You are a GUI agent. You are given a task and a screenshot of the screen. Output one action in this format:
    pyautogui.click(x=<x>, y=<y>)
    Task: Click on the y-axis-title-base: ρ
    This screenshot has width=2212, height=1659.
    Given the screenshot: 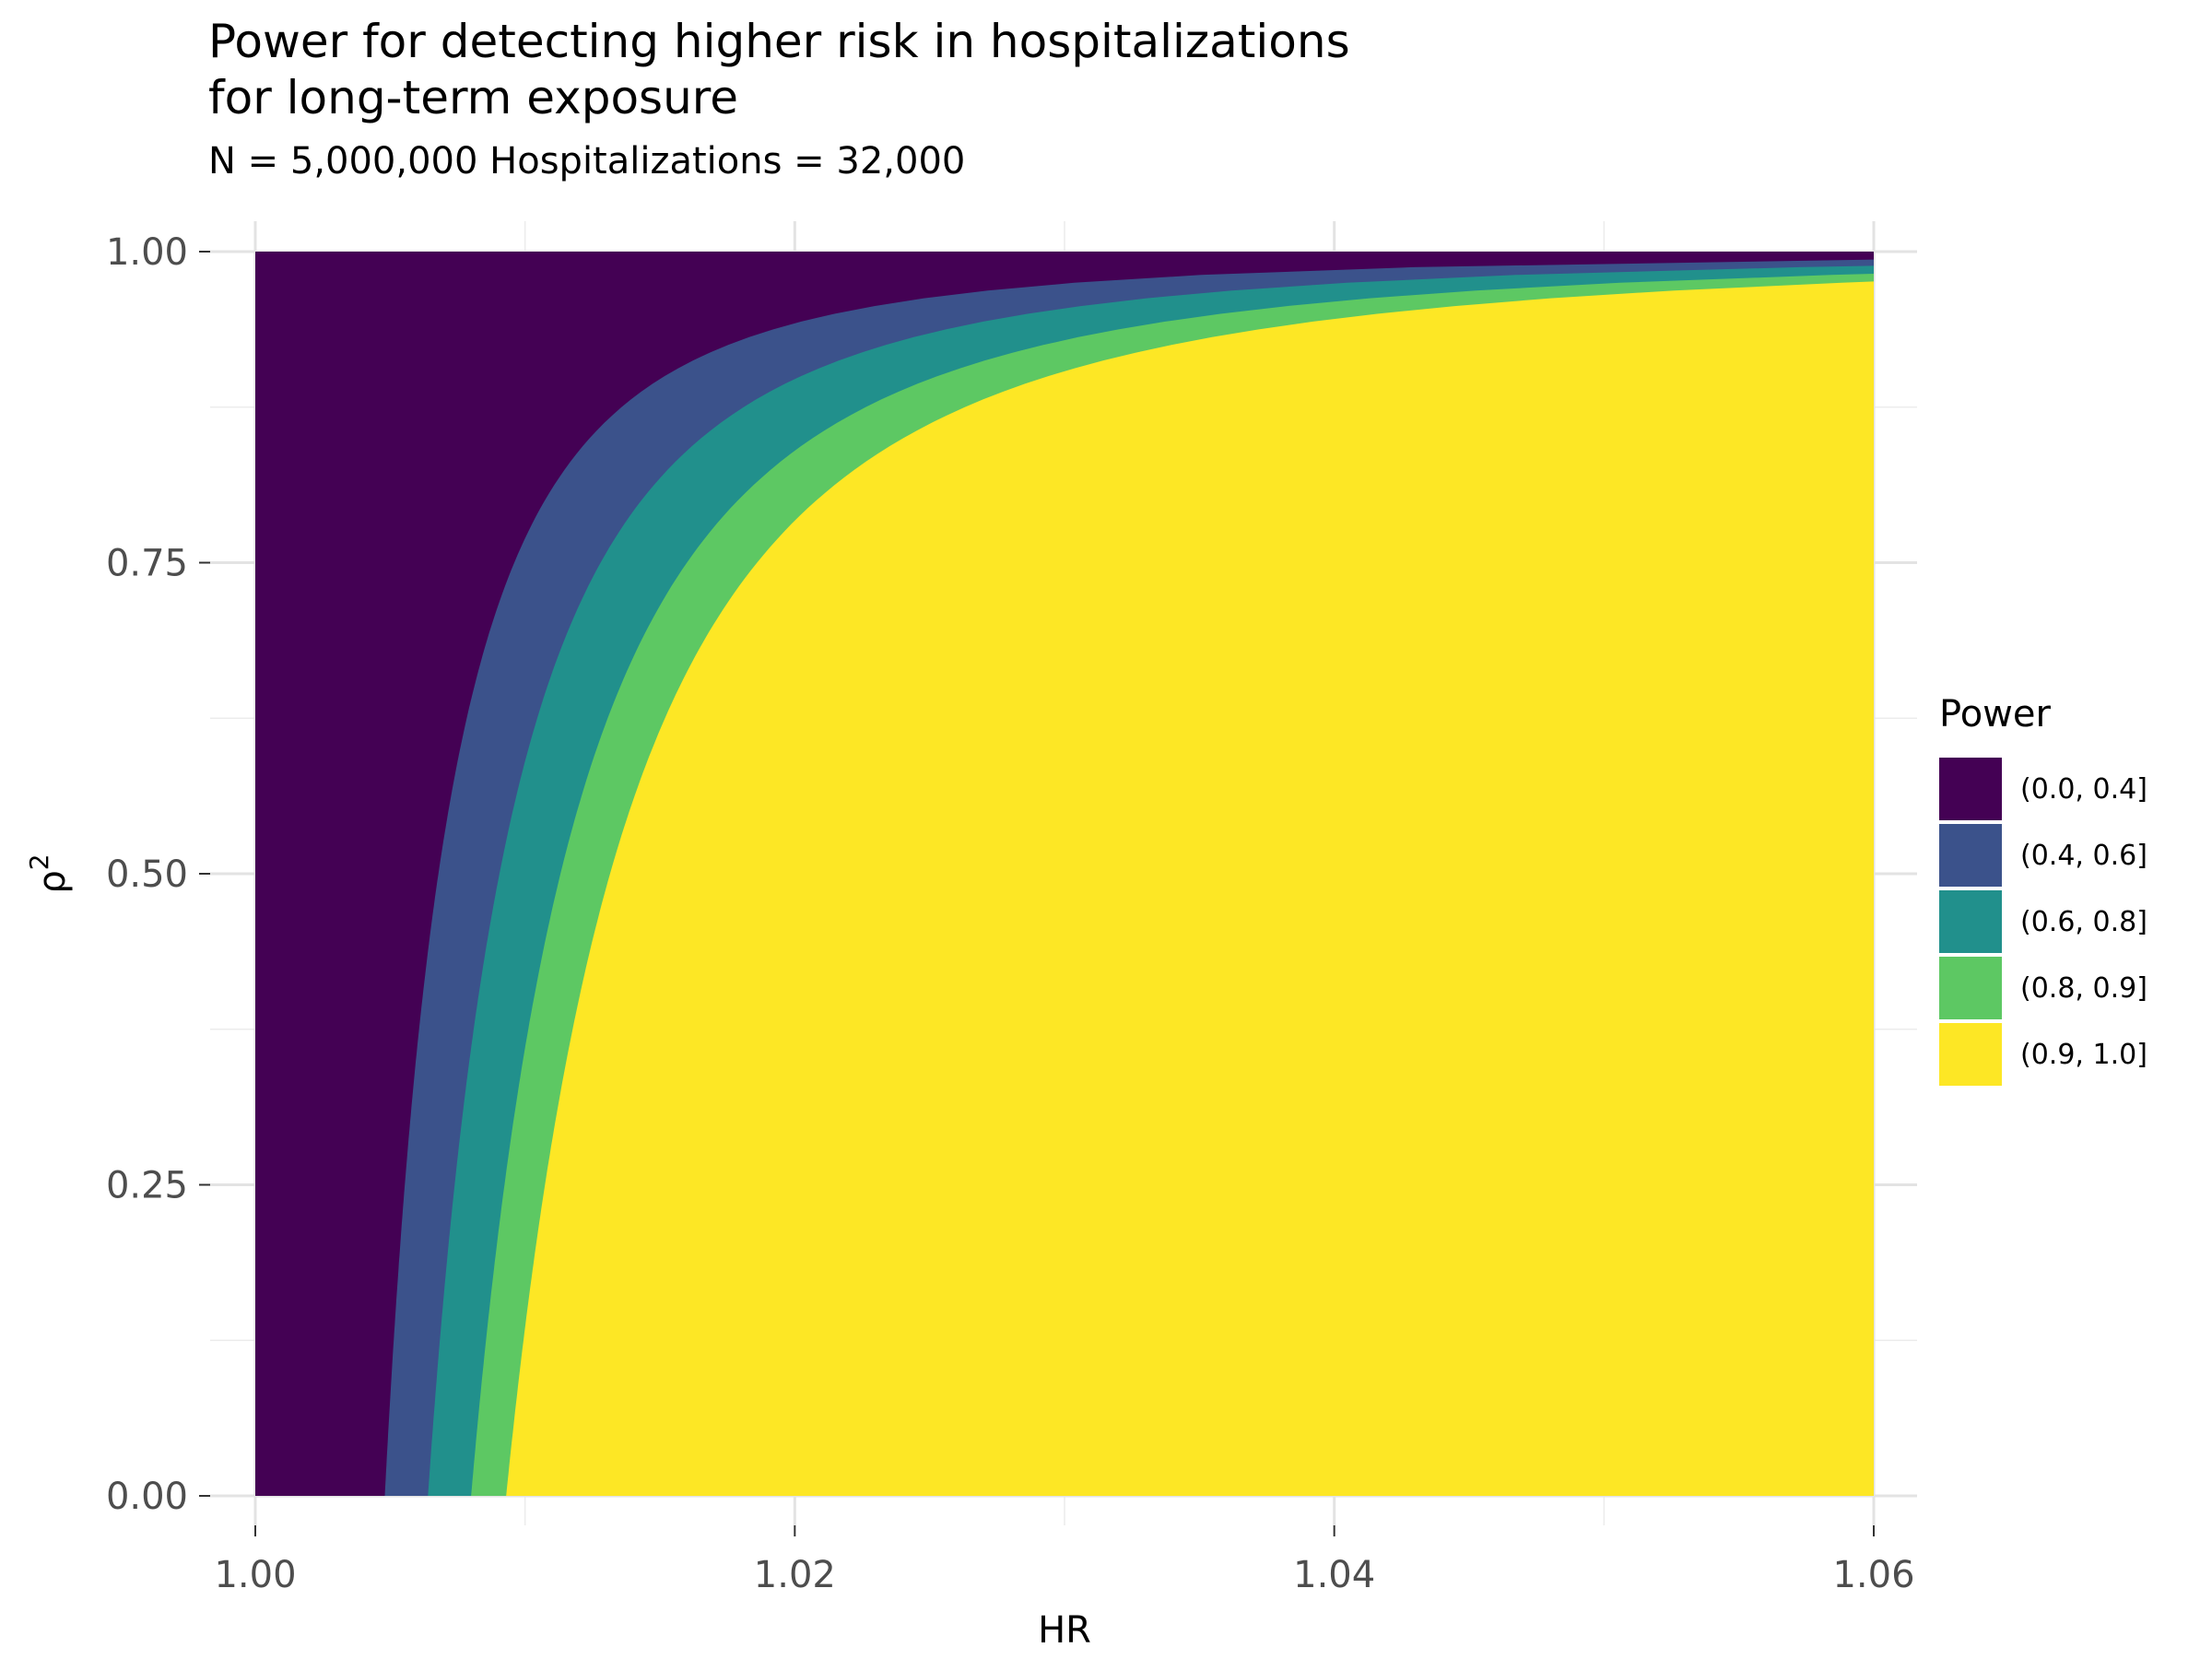 What is the action you would take?
    pyautogui.click(x=52, y=881)
    